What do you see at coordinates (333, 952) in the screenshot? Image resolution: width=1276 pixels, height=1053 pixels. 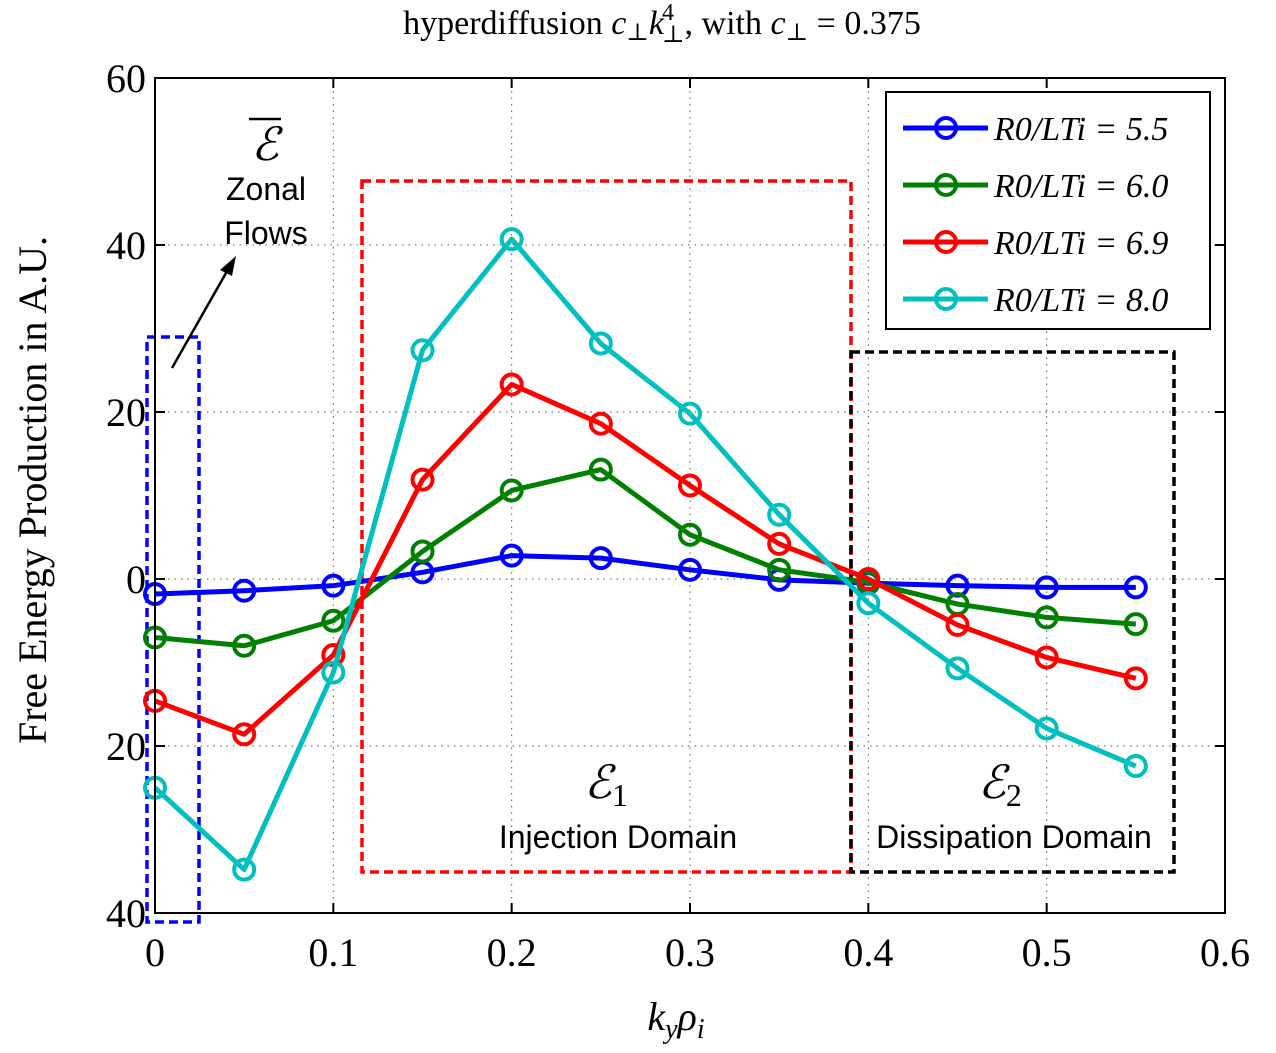 I see `x-tick-label: 0.1` at bounding box center [333, 952].